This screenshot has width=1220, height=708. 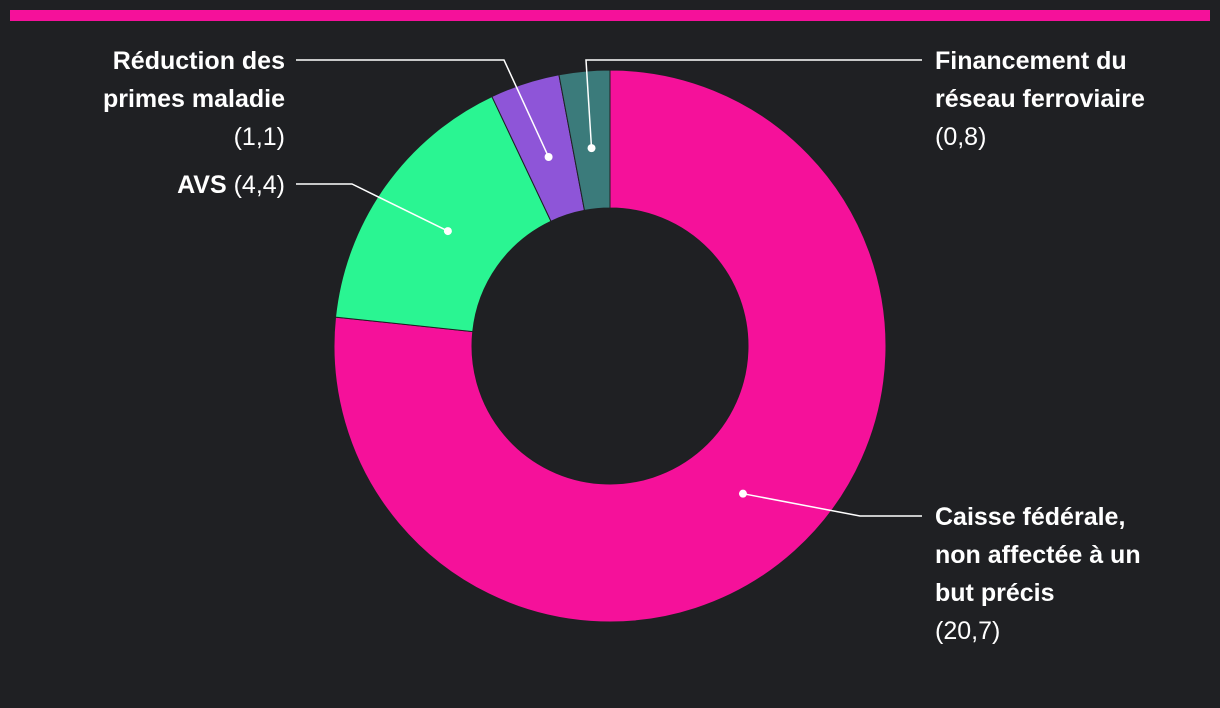 What do you see at coordinates (193, 80) in the screenshot?
I see `label-reduction-primes-name: Réduction des primes maladie` at bounding box center [193, 80].